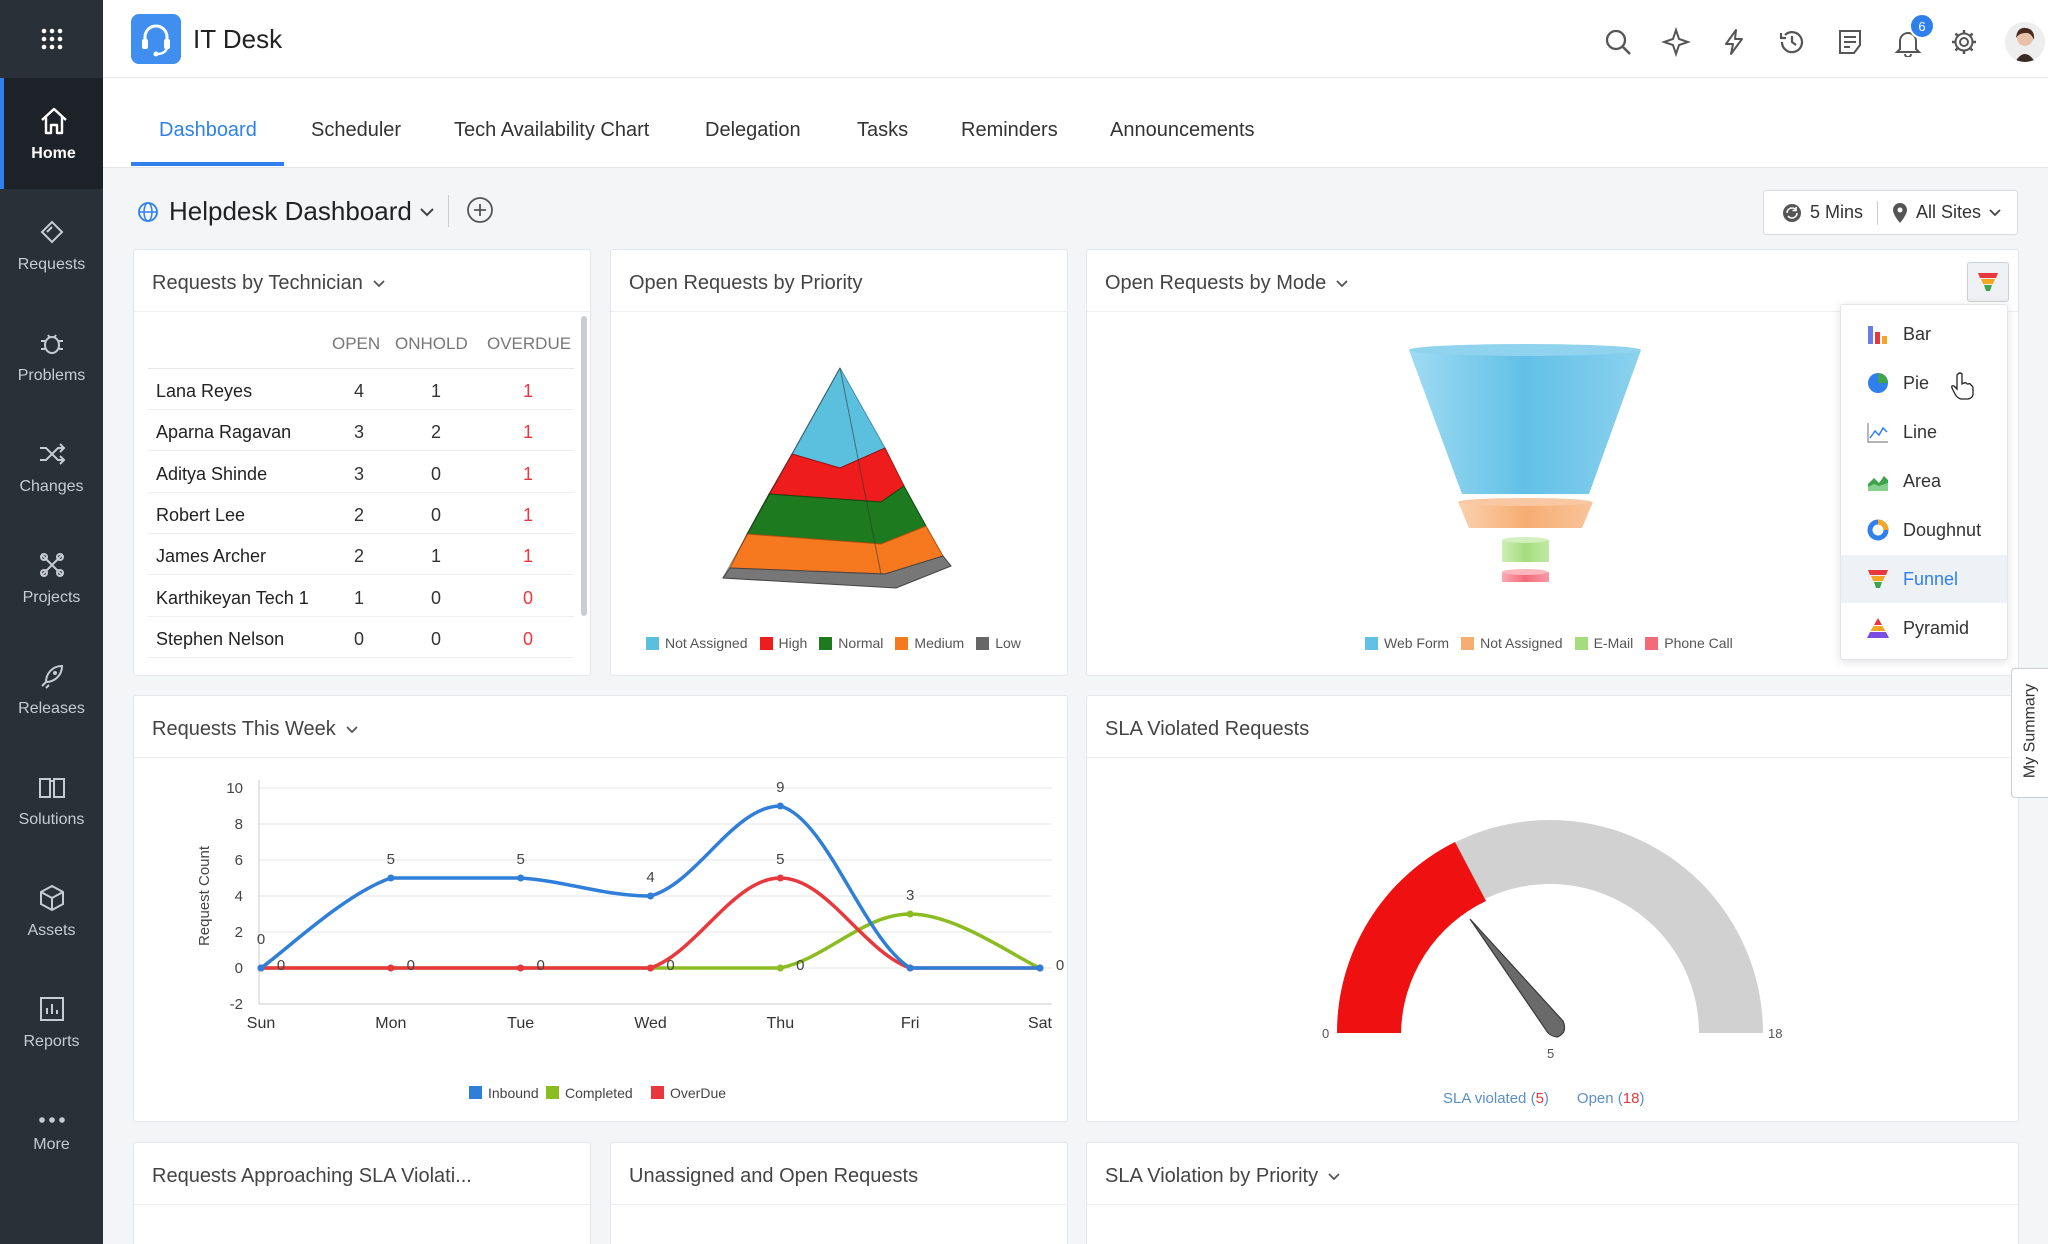 This screenshot has height=1244, width=2048. I want to click on quick-create-button, so click(1676, 42).